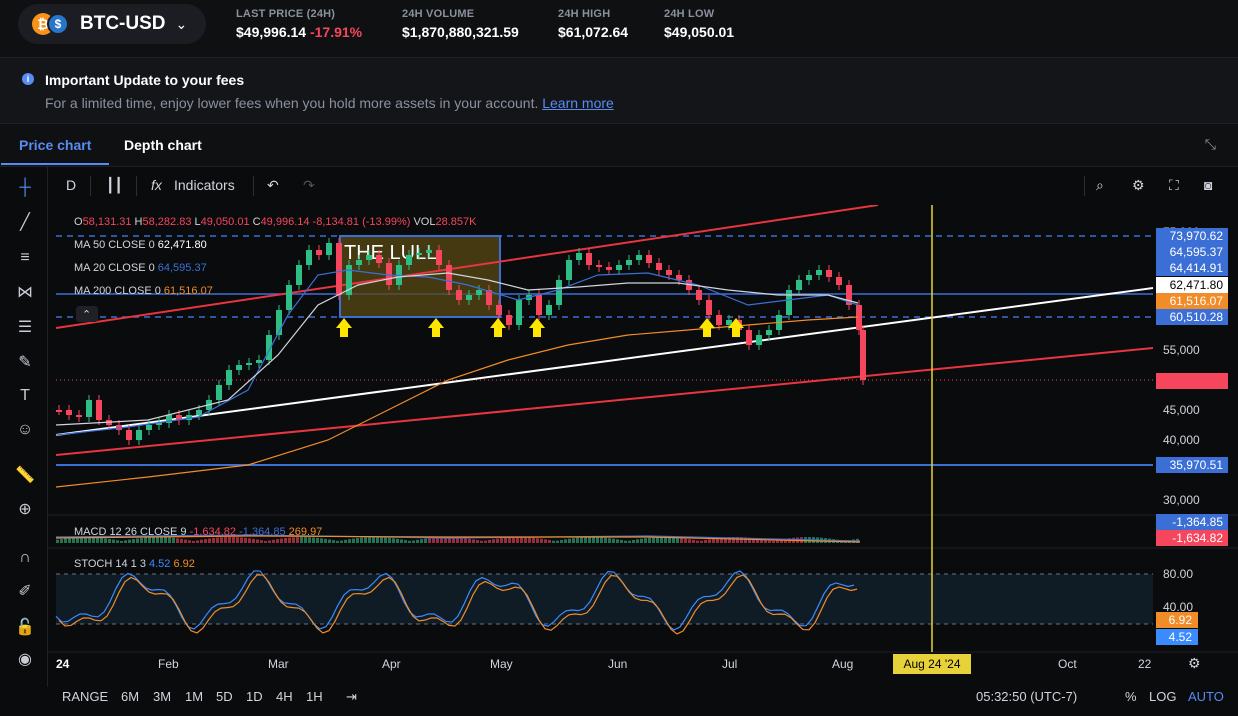 Image resolution: width=1238 pixels, height=716 pixels. What do you see at coordinates (224, 696) in the screenshot?
I see `range-5d: 5D` at bounding box center [224, 696].